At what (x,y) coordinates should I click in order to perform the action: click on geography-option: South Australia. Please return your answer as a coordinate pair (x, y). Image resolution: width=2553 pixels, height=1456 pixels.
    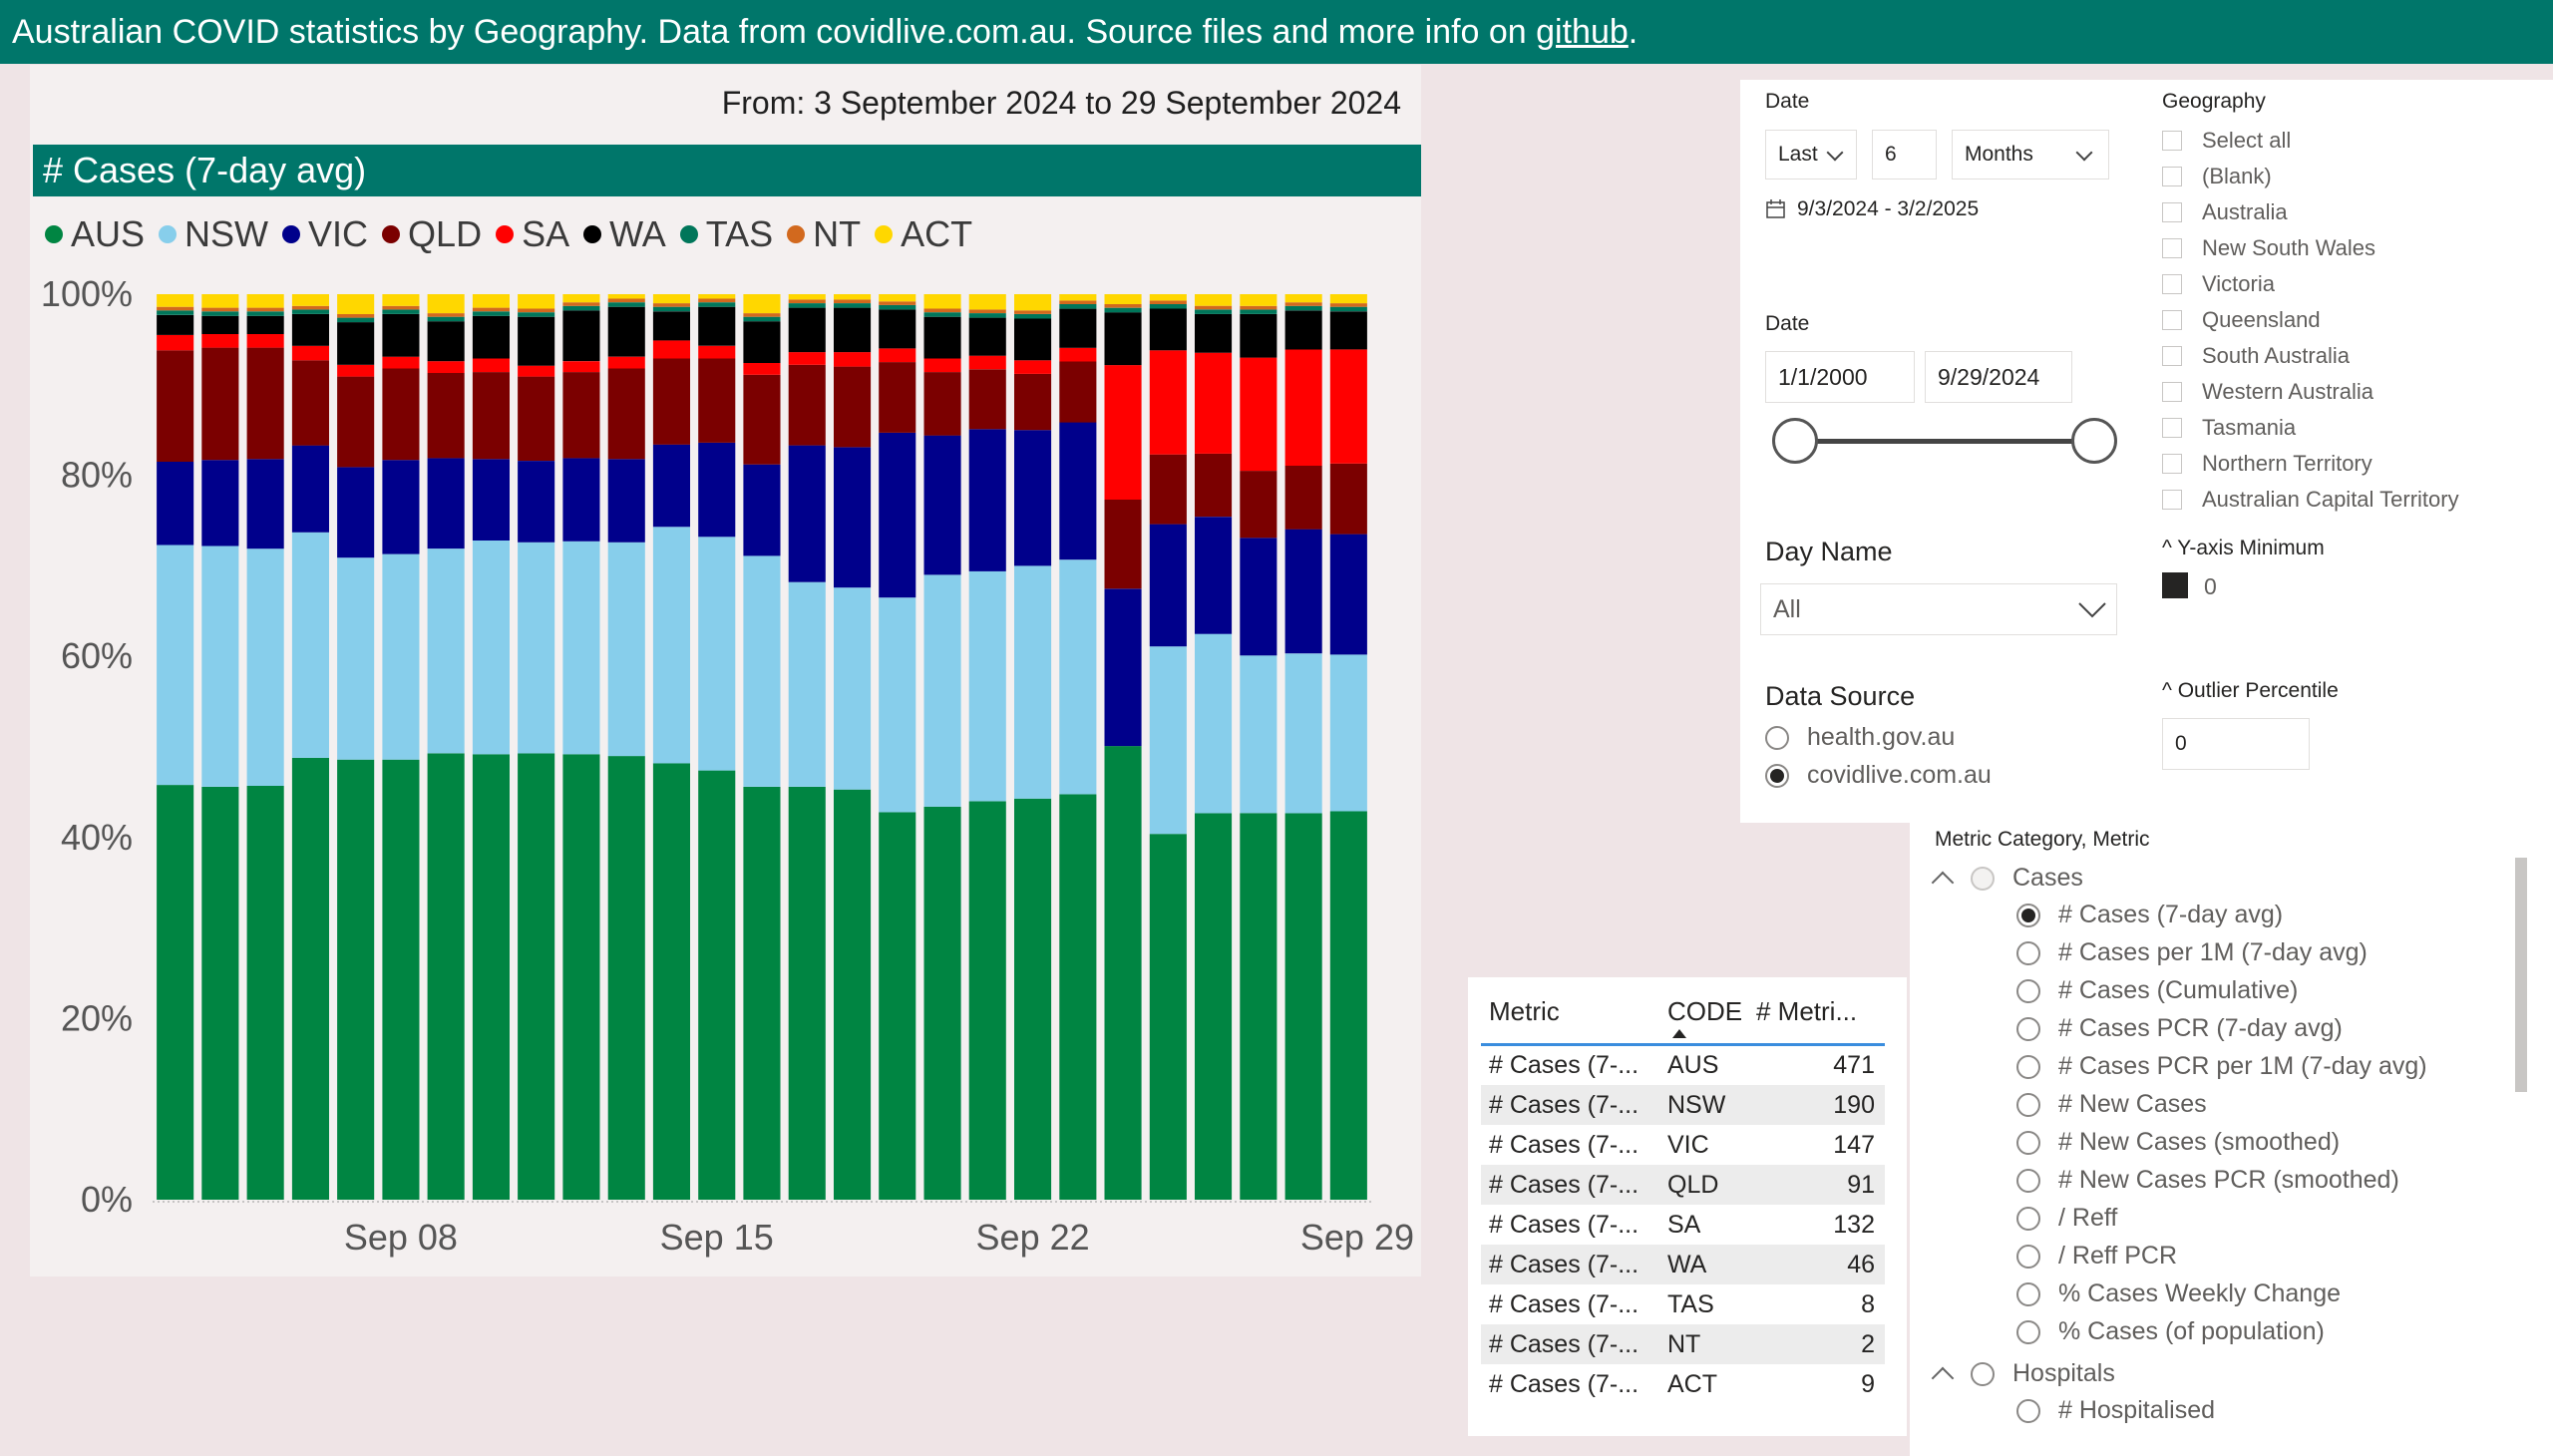
    Looking at the image, I should click on (2256, 356).